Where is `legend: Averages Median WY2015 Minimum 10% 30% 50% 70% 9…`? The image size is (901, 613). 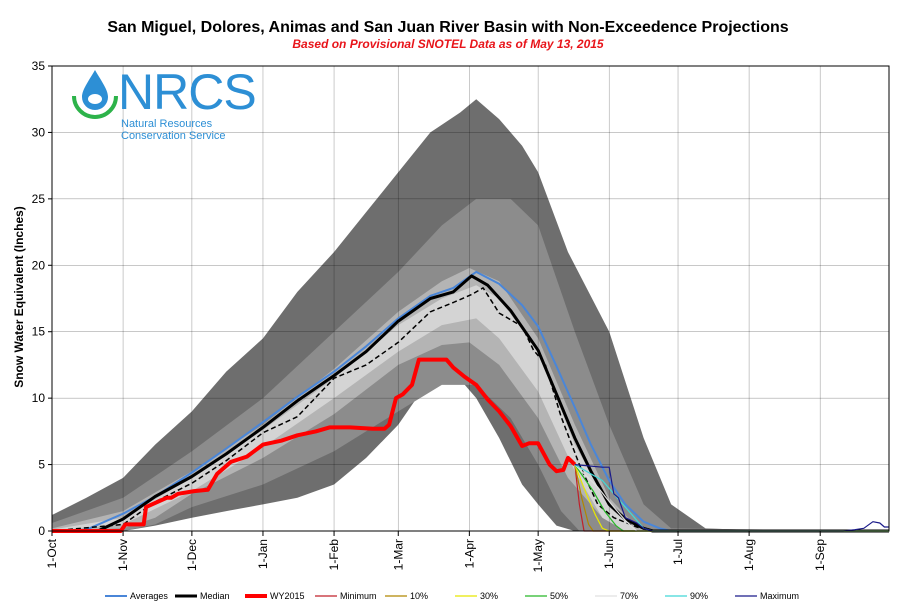 legend: Averages Median WY2015 Minimum 10% 30% 50% 70% 9… is located at coordinates (452, 596).